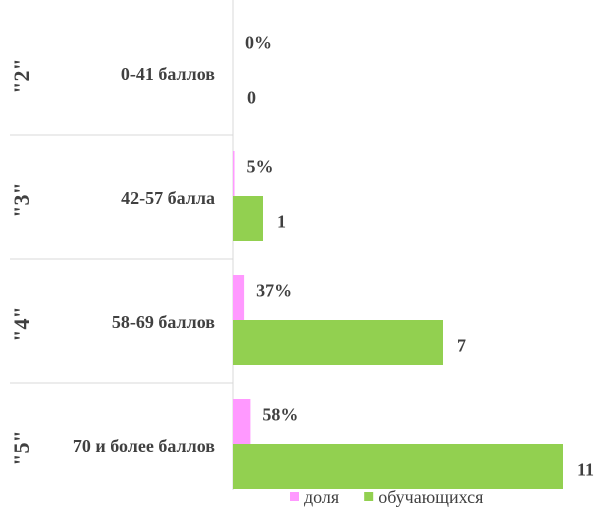  I want to click on legend-label: доля, so click(321, 497).